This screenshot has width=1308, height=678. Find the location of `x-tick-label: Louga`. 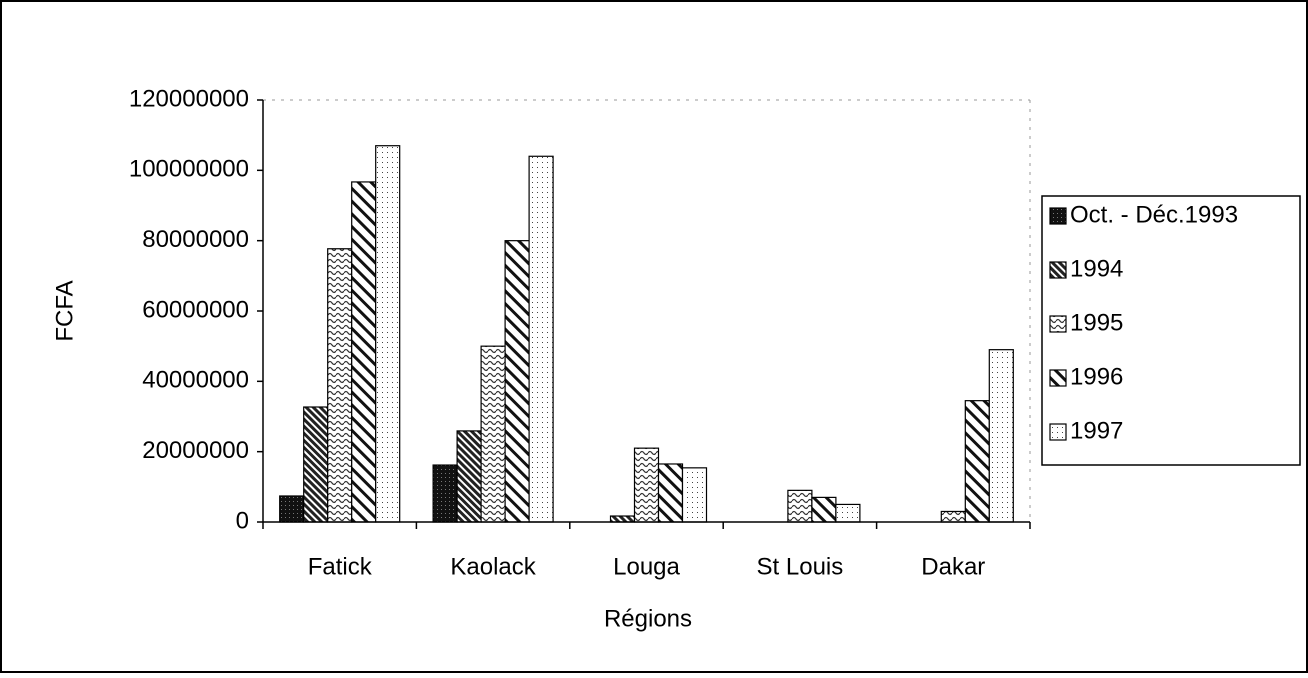

x-tick-label: Louga is located at coordinates (646, 566).